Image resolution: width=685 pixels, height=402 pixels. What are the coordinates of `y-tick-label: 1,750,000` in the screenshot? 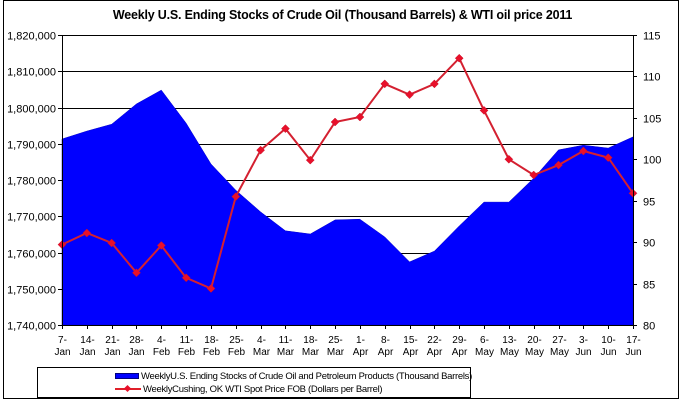 It's located at (31, 291).